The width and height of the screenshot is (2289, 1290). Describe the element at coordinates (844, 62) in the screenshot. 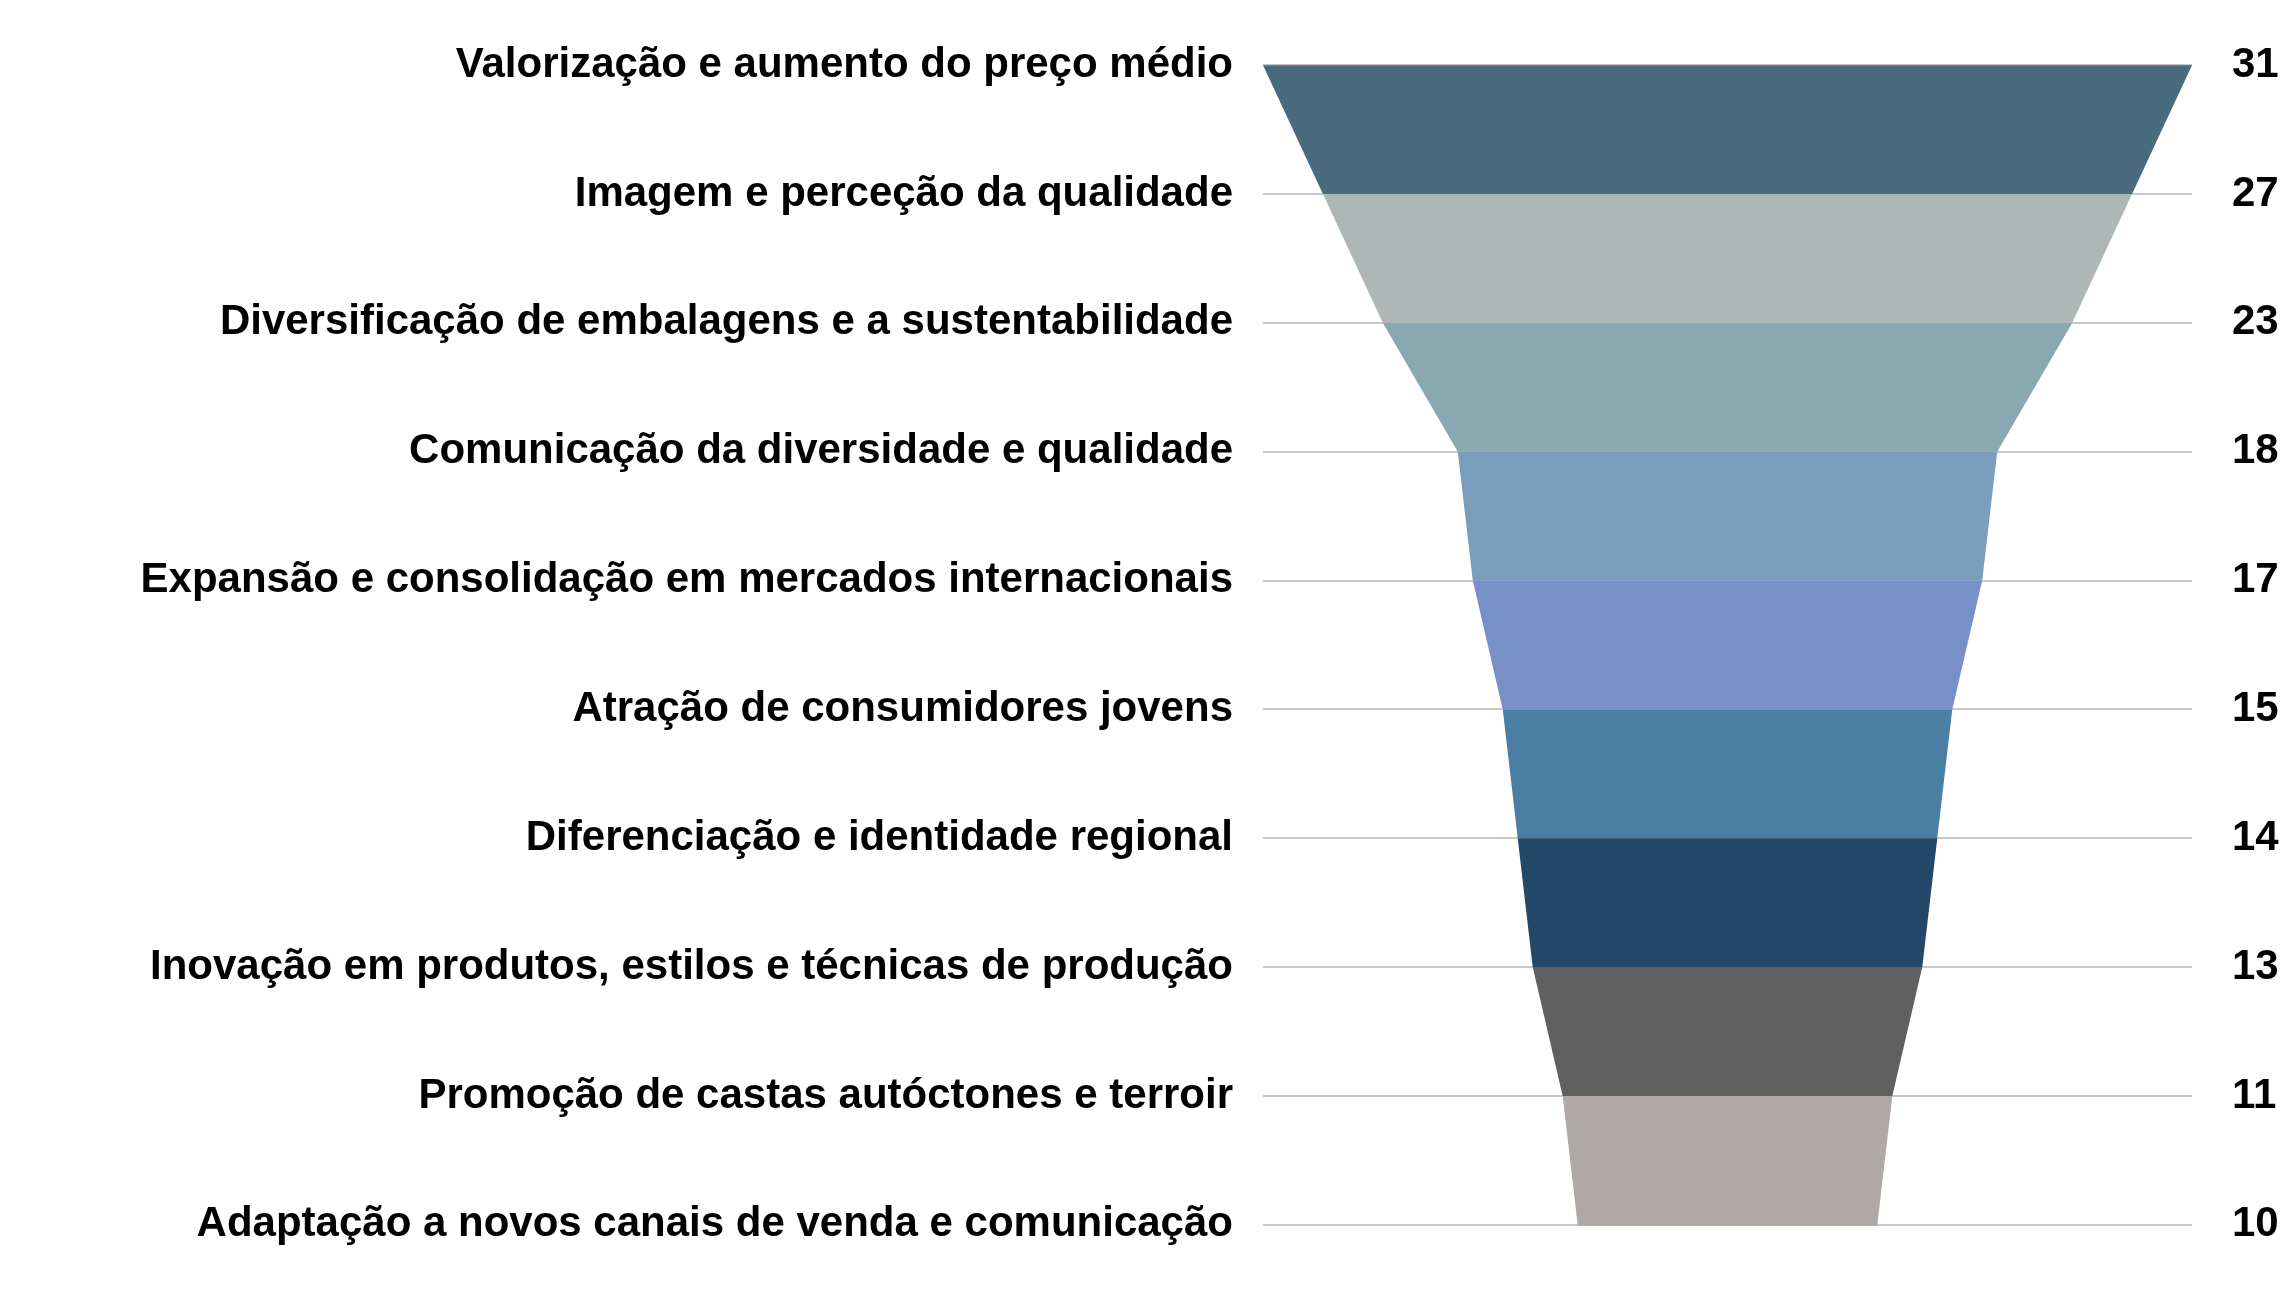

I see `category-label: Valorização e aumento do preço médio` at that location.